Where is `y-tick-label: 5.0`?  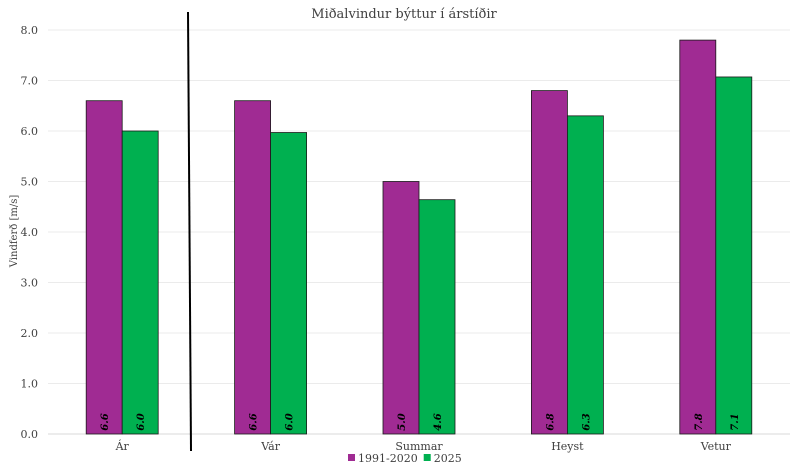
y-tick-label: 5.0 is located at coordinates (30, 182).